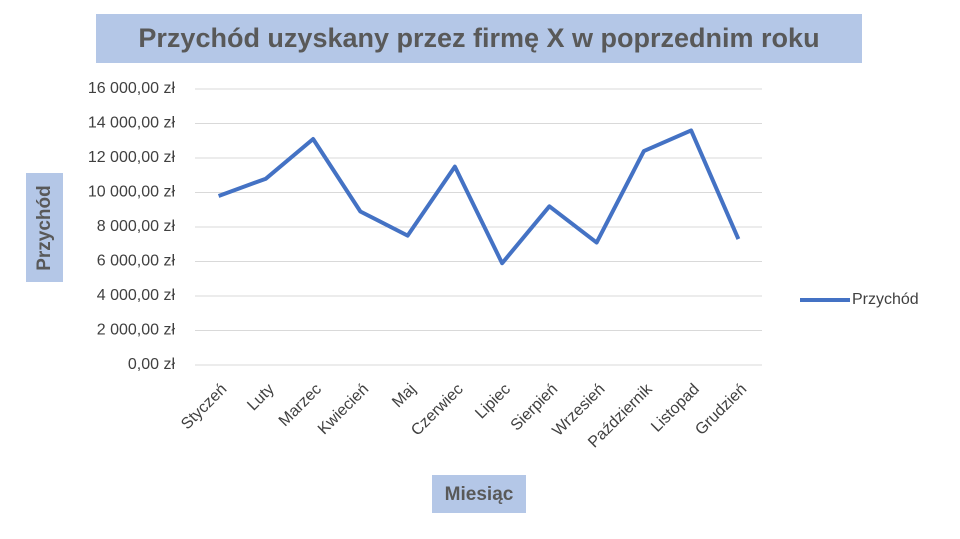 The width and height of the screenshot is (960, 539). Describe the element at coordinates (132, 123) in the screenshot. I see `y-tick-label: 14 000,00 zł` at that location.